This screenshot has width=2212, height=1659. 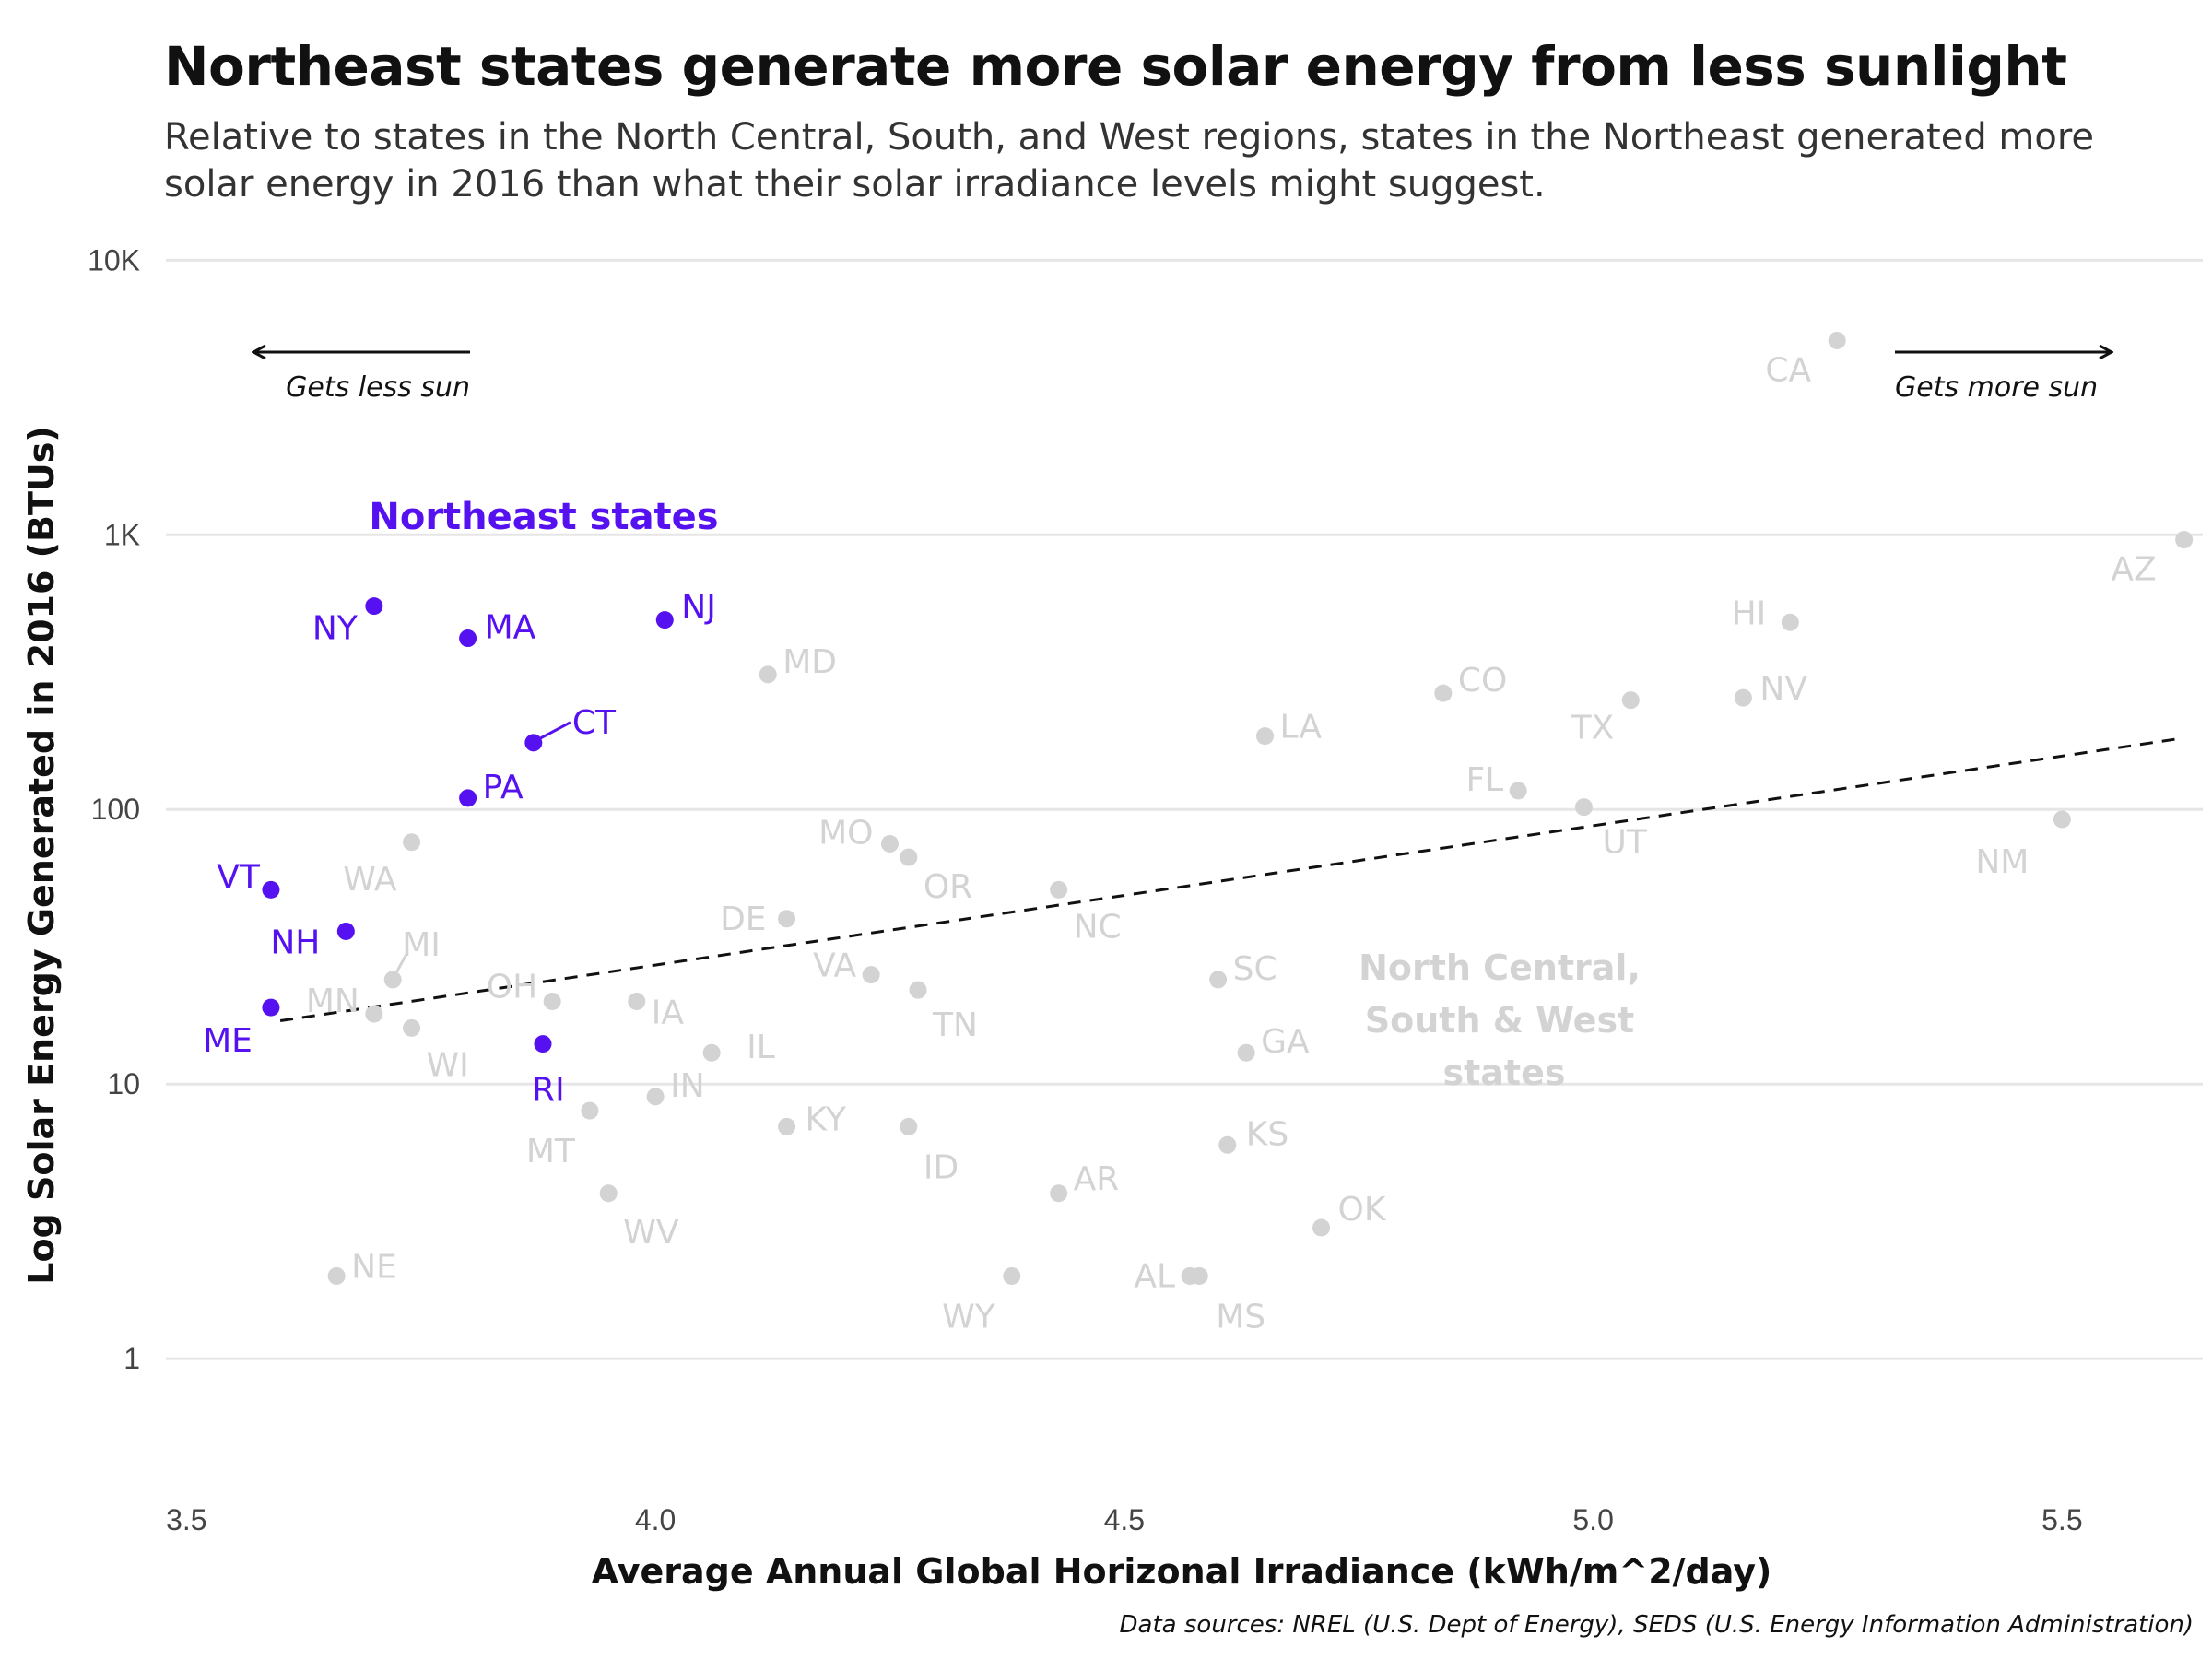 I want to click on label-de: DE, so click(x=743, y=919).